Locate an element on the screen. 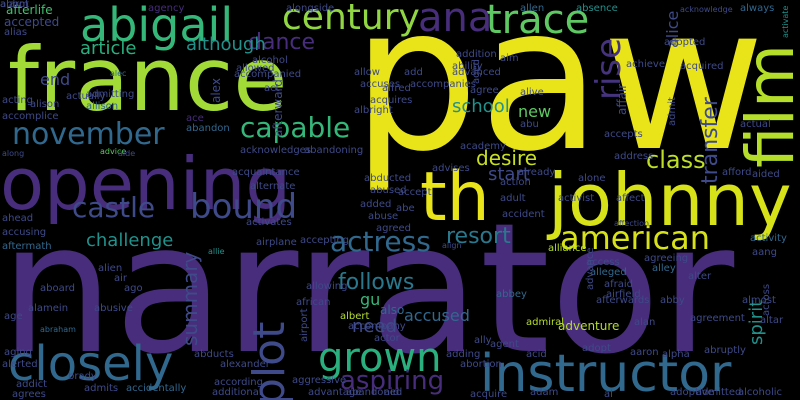 The width and height of the screenshot is (800, 400). word-dance: dance is located at coordinates (282, 42).